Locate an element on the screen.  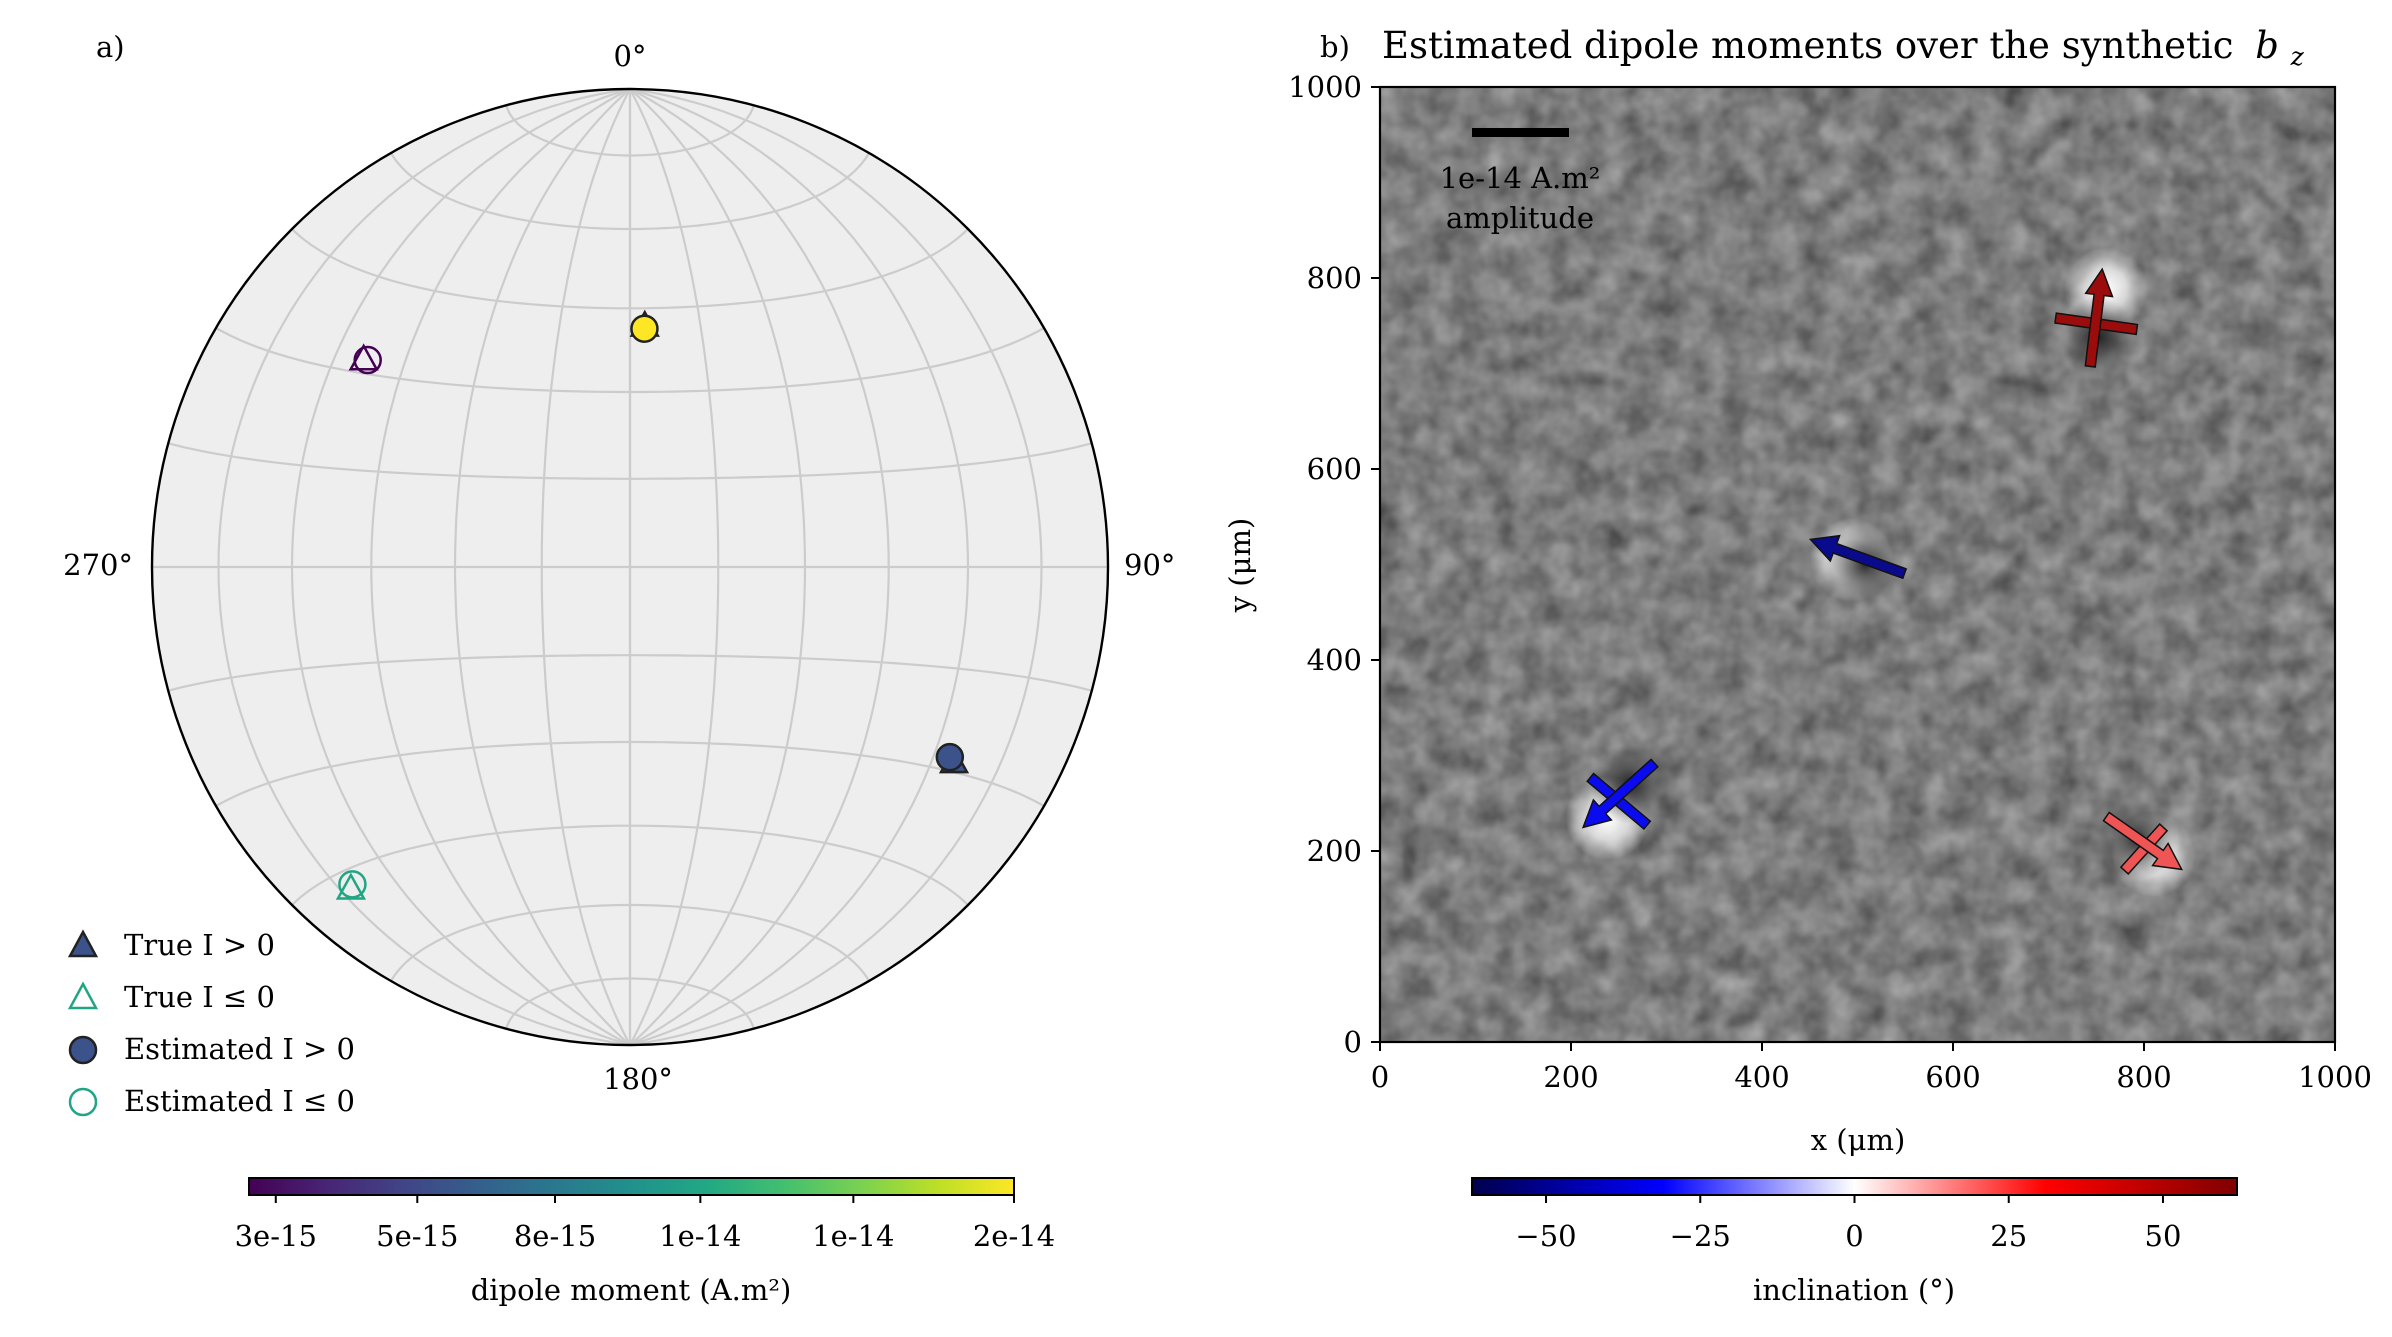
azimuth-label-east: 90° is located at coordinates (1149, 565).